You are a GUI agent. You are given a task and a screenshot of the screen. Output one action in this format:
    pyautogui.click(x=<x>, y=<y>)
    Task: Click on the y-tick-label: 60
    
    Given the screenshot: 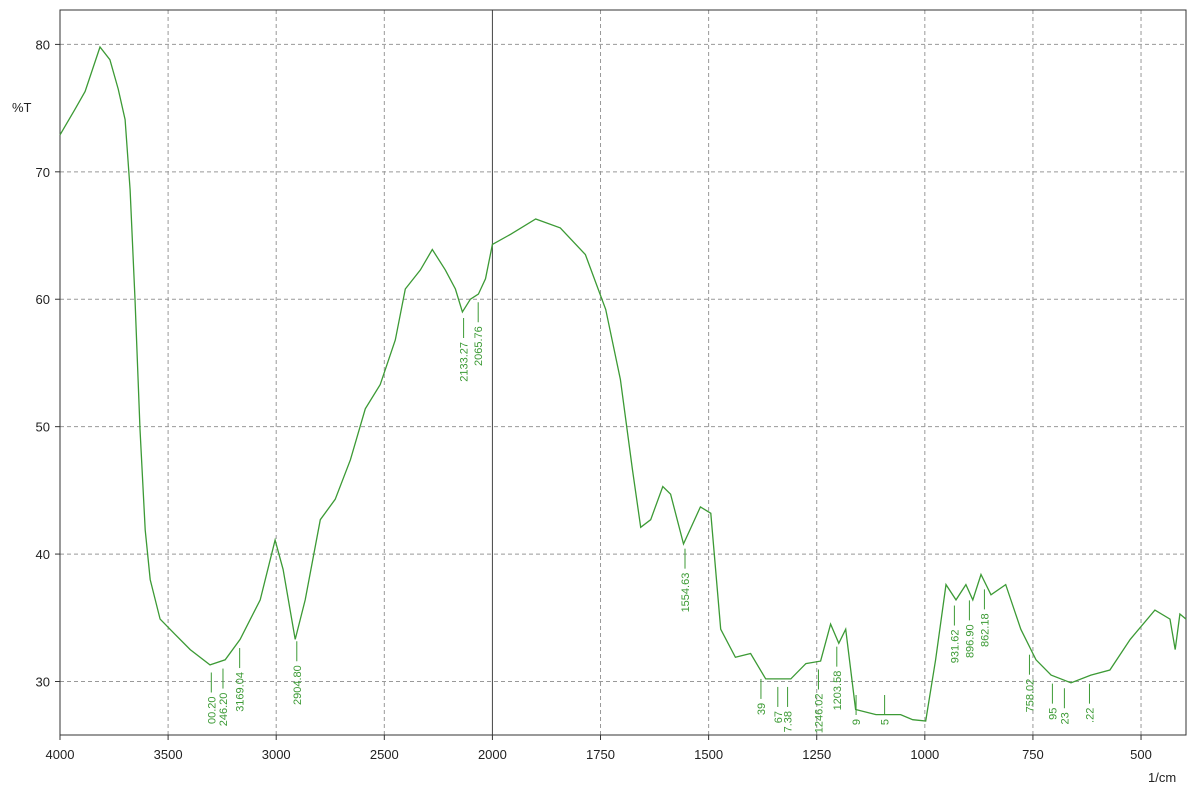 What is the action you would take?
    pyautogui.click(x=43, y=299)
    